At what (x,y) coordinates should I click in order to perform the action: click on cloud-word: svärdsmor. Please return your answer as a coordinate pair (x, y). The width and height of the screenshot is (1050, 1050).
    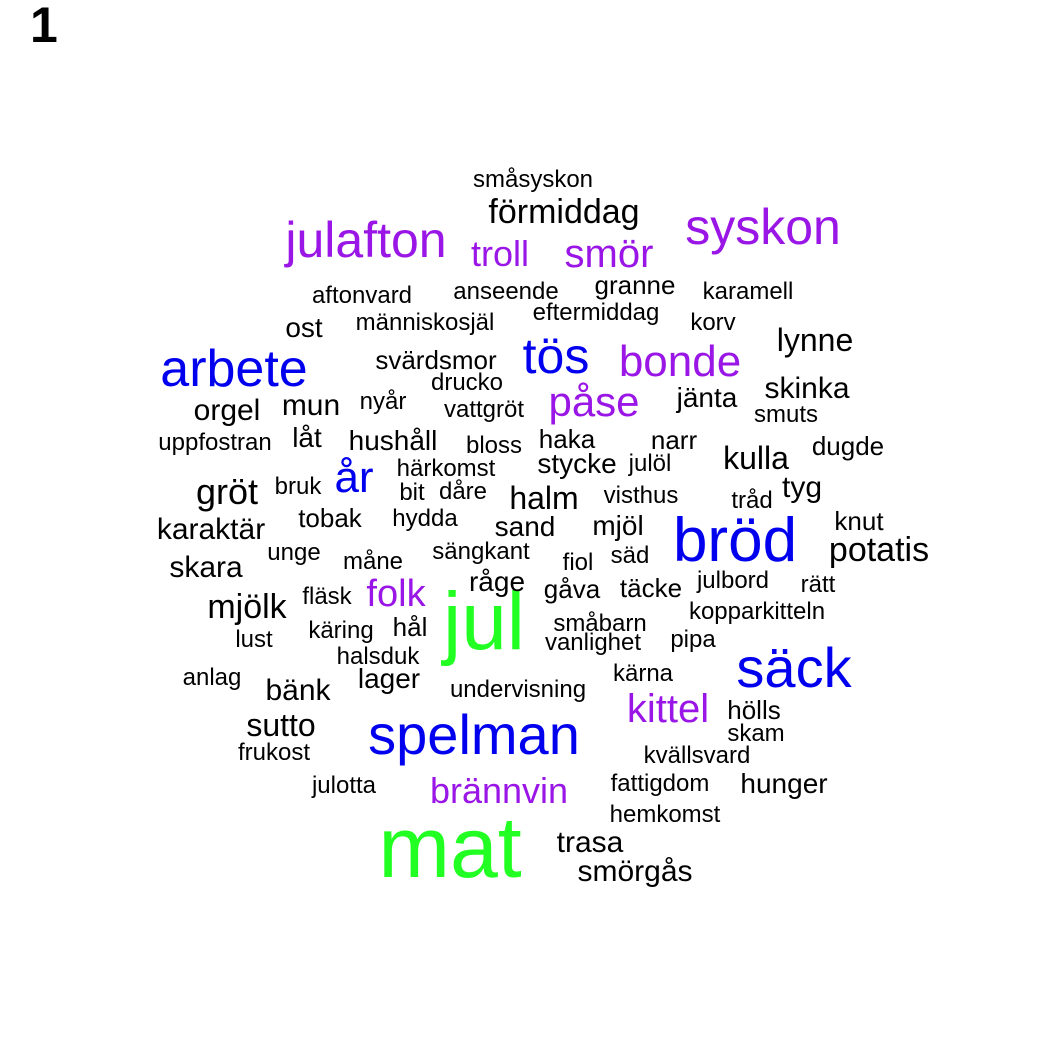
    Looking at the image, I should click on (436, 360).